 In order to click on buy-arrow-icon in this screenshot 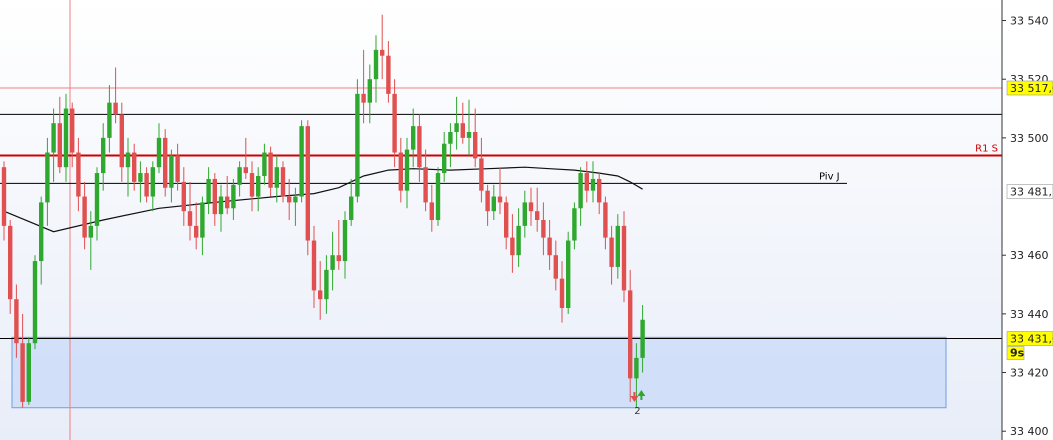, I will do `click(641, 395)`.